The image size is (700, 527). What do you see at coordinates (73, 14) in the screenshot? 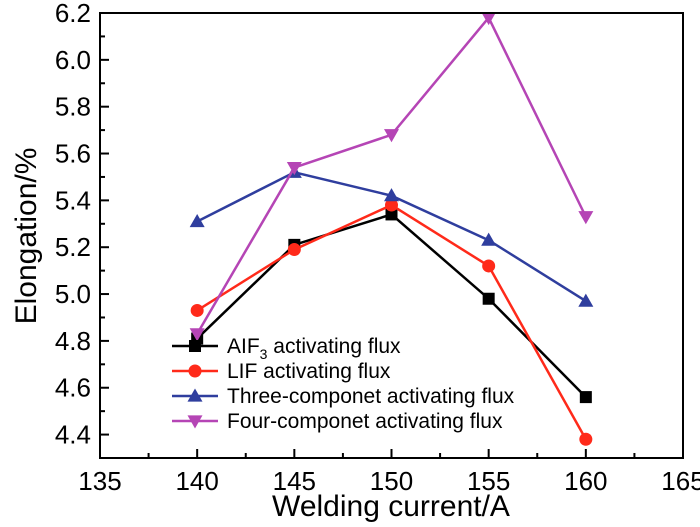
I see `y-tick-label: 6.2` at bounding box center [73, 14].